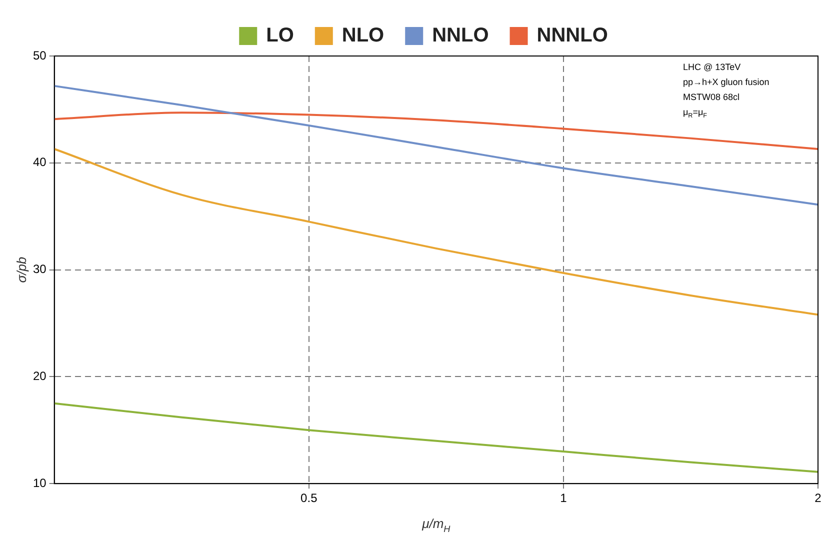  What do you see at coordinates (309, 498) in the screenshot?
I see `x-tick-label: 0.5` at bounding box center [309, 498].